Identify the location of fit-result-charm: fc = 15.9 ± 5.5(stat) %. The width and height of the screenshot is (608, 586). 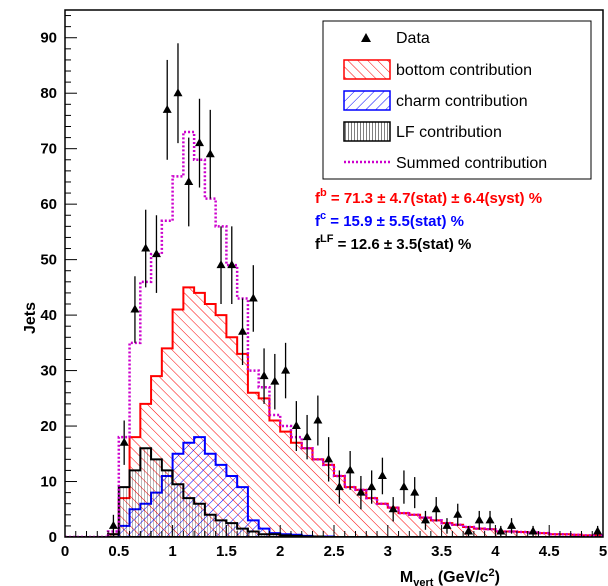
(389, 220).